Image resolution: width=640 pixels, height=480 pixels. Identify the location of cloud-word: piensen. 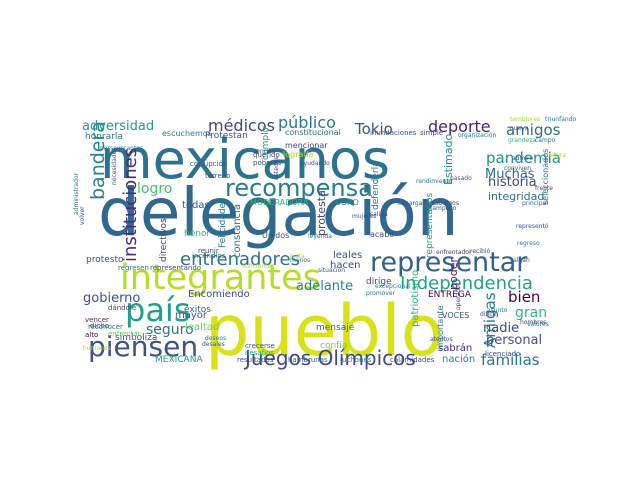
(143, 346).